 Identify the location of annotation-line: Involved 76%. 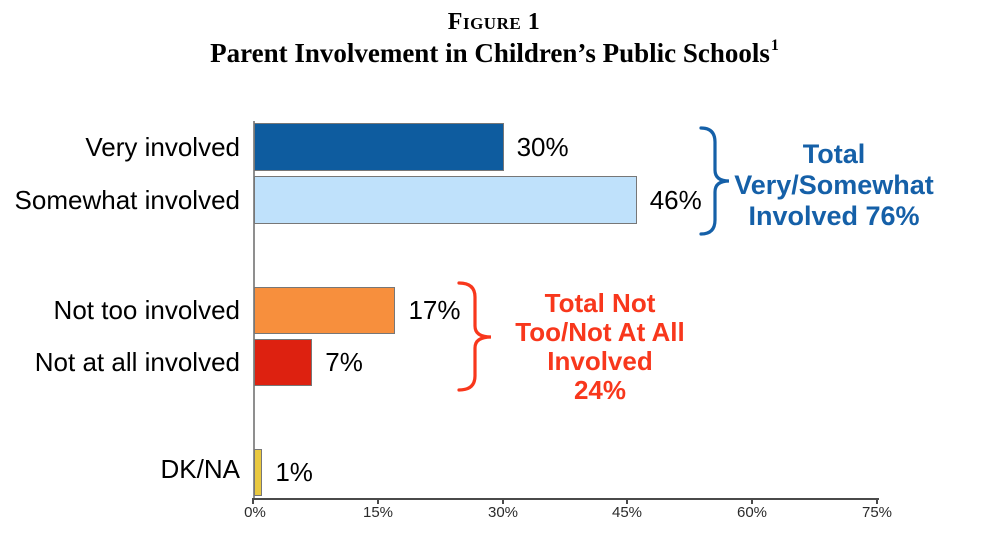
(834, 216).